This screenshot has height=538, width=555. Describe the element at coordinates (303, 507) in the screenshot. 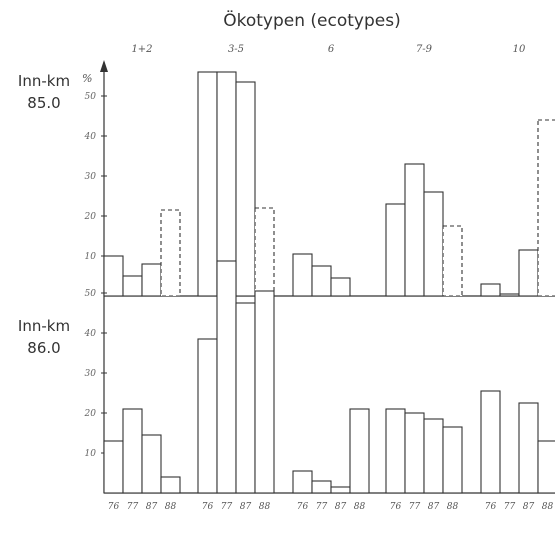

I see `year-label-g2-0: 76` at that location.